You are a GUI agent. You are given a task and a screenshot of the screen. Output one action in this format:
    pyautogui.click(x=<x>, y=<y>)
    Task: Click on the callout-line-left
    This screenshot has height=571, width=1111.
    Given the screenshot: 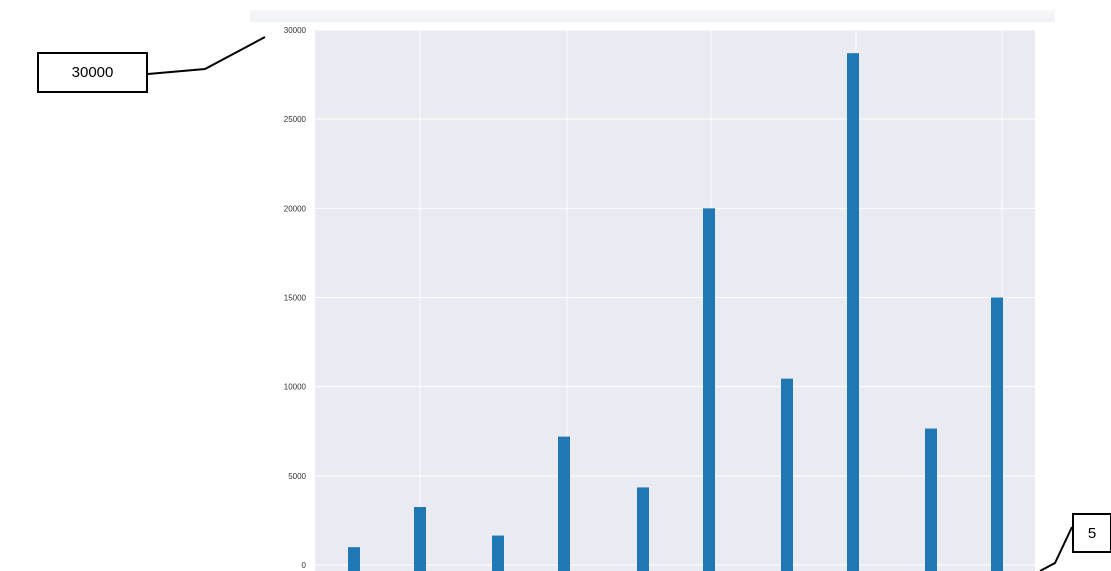 What is the action you would take?
    pyautogui.click(x=206, y=55)
    